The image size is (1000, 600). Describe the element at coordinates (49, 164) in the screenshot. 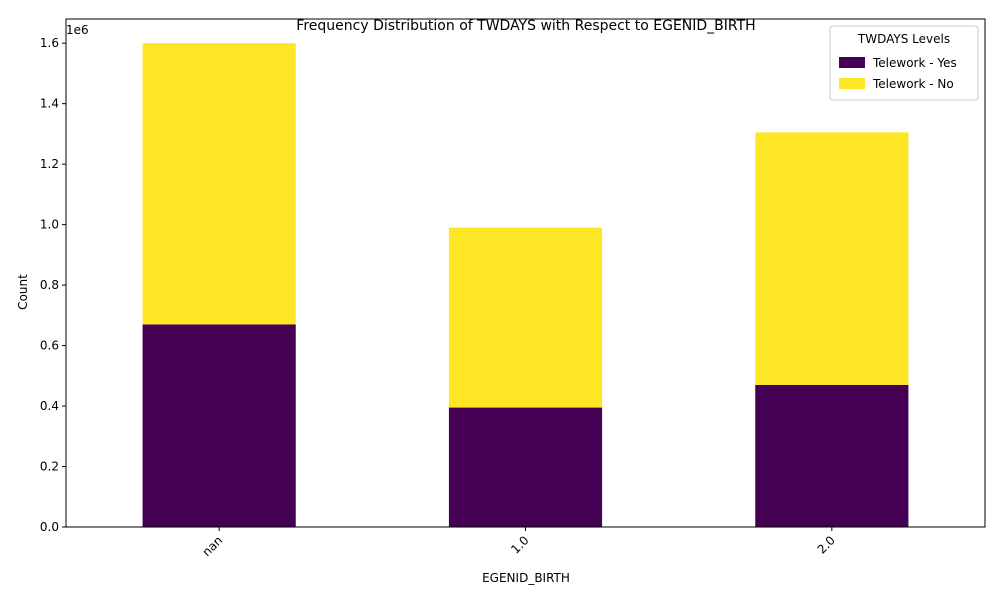

I see `y-tick-label: 1.2` at that location.